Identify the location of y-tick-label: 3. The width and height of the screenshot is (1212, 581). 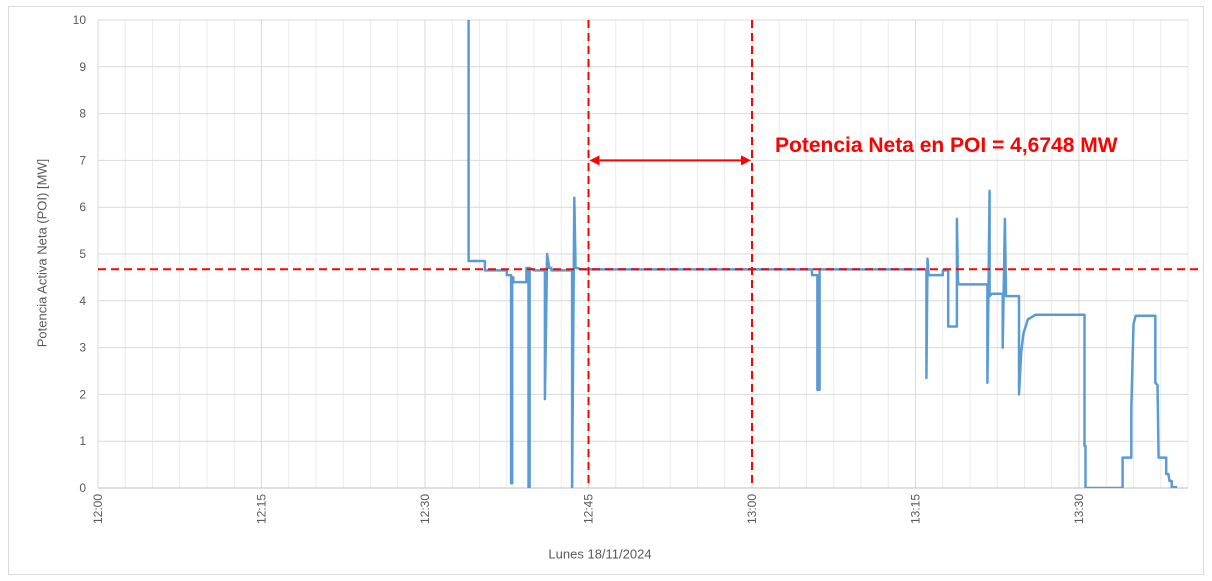
(82, 348).